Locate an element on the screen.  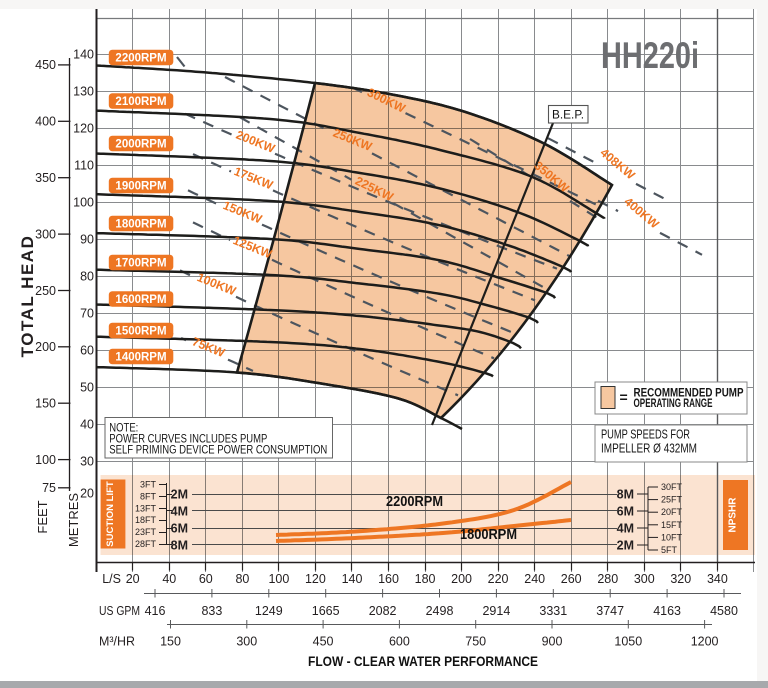
svg-text: 5FT is located at coordinates (669, 550).